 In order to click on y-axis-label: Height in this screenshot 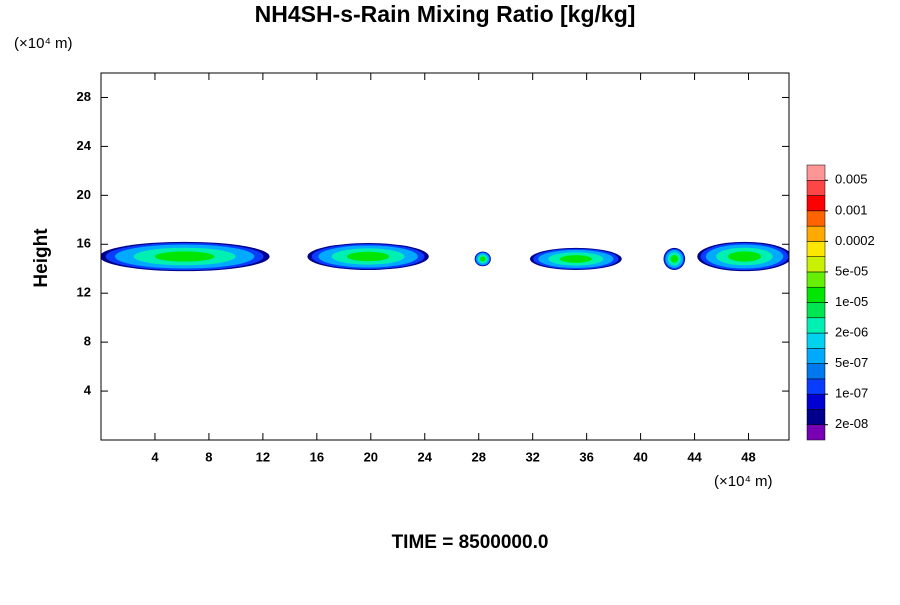, I will do `click(41, 258)`.